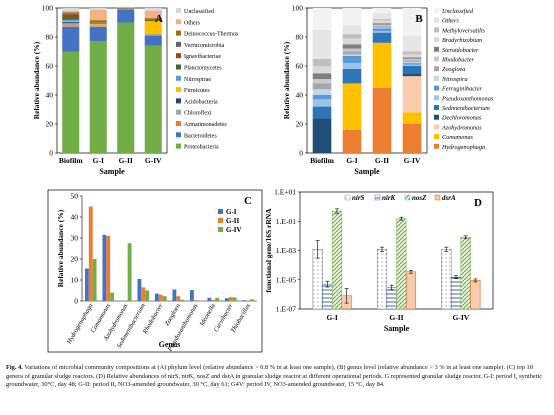  Describe the element at coordinates (377, 197) in the screenshot. I see `legend-swatch-nirk` at that location.